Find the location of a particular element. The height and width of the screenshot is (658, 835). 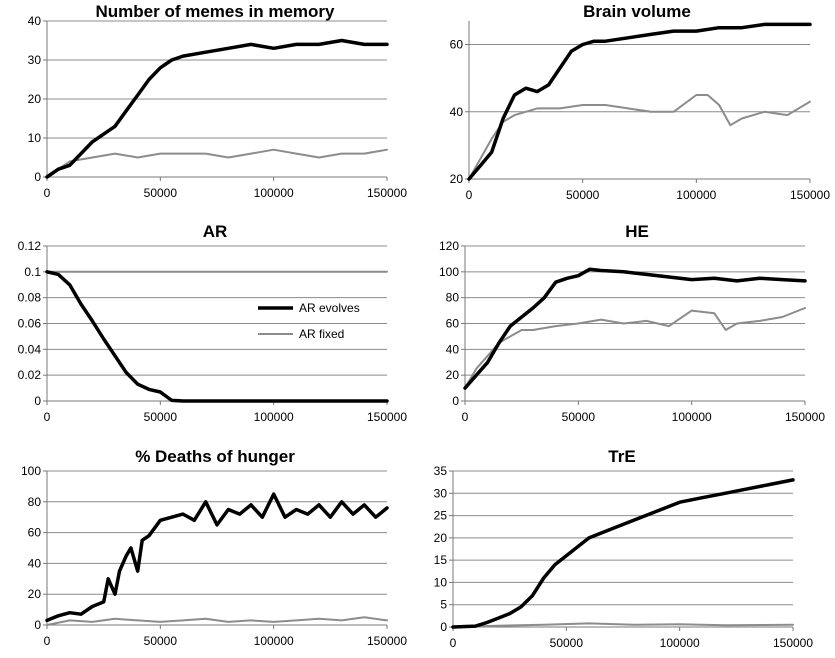

y-tick-label: 0.06 is located at coordinates (30, 324).